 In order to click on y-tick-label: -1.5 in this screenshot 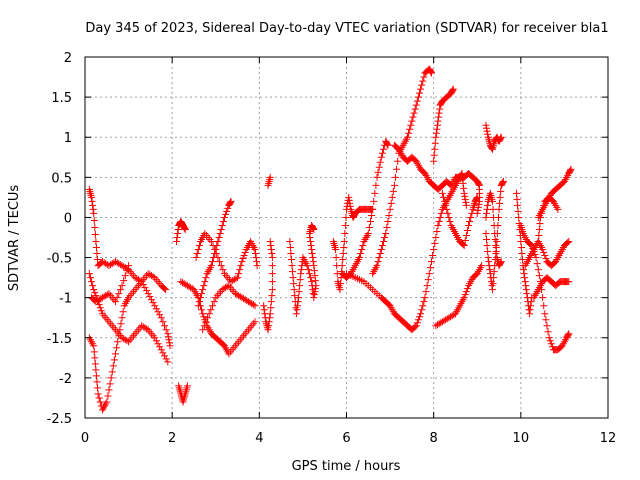, I will do `click(59, 339)`.